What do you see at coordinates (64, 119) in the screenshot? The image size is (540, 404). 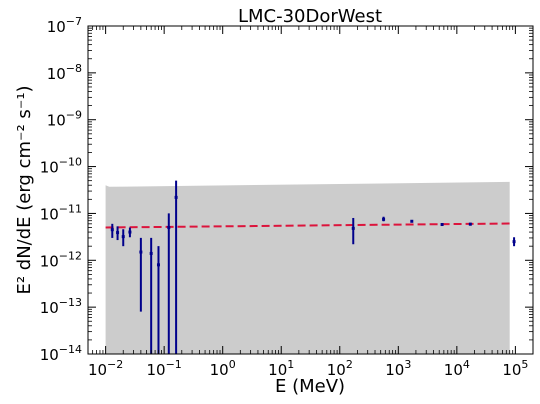 I see `y-tick-label: 10⁻⁹` at bounding box center [64, 119].